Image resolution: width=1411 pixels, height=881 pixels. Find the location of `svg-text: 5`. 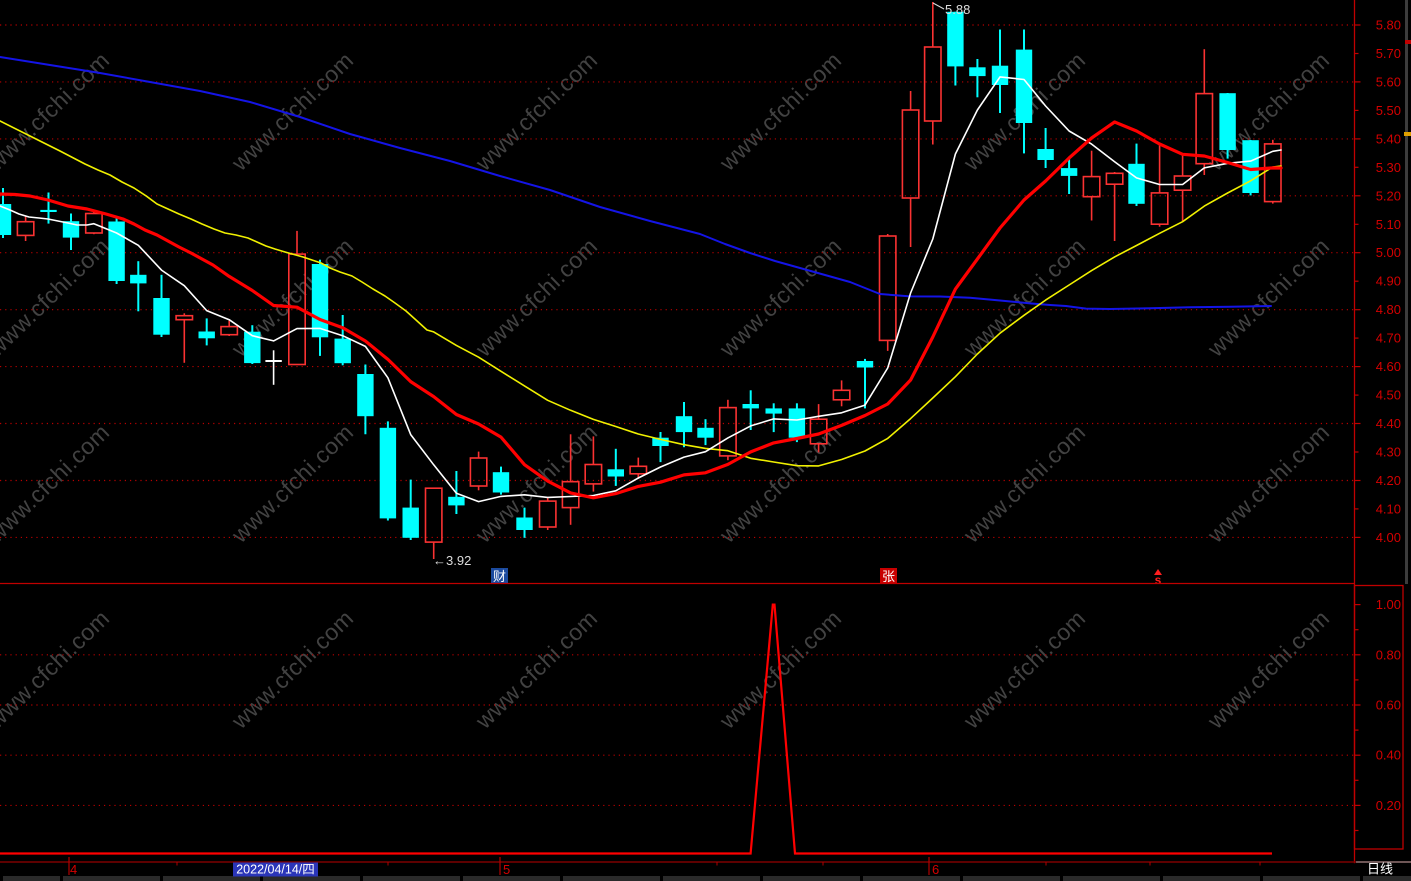

svg-text: 5 is located at coordinates (506, 869).